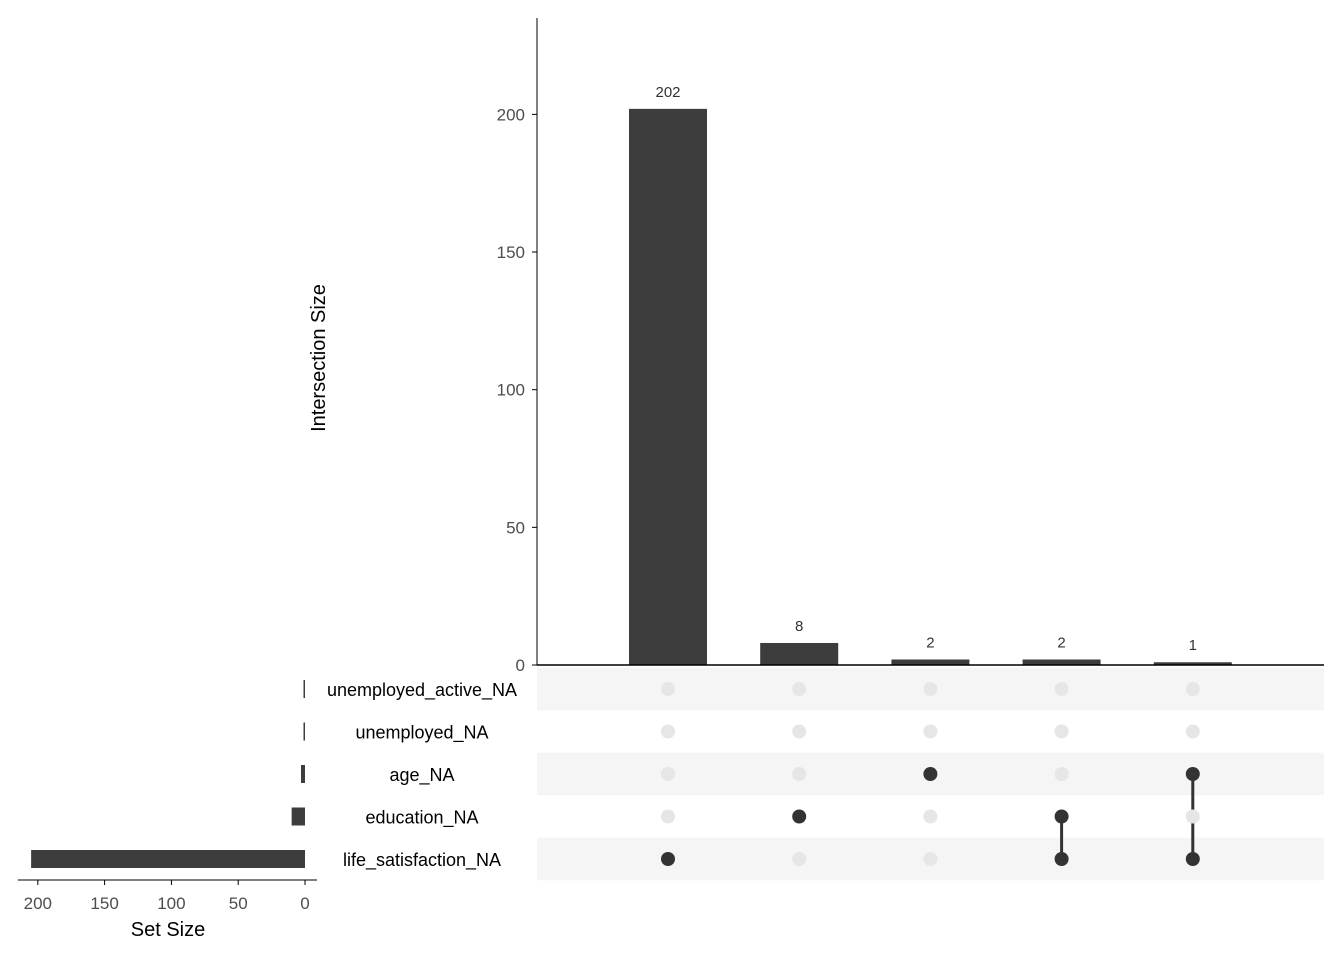  What do you see at coordinates (168, 930) in the screenshot?
I see `set-size-axis-title: Set Size` at bounding box center [168, 930].